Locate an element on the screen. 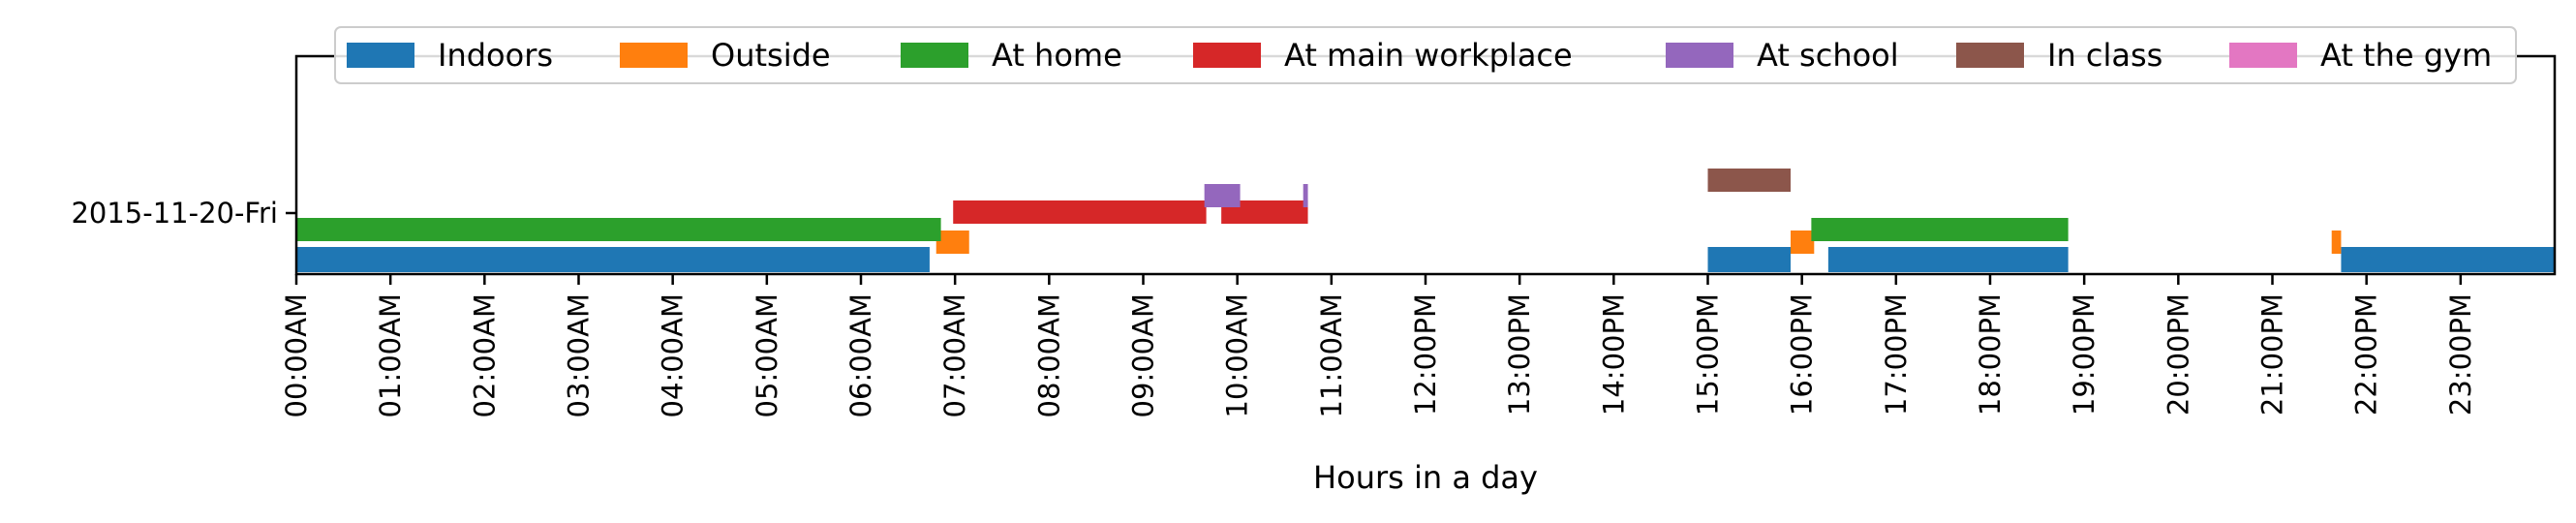 This screenshot has height=523, width=2576. legend-label-at-school: At school is located at coordinates (1828, 55).